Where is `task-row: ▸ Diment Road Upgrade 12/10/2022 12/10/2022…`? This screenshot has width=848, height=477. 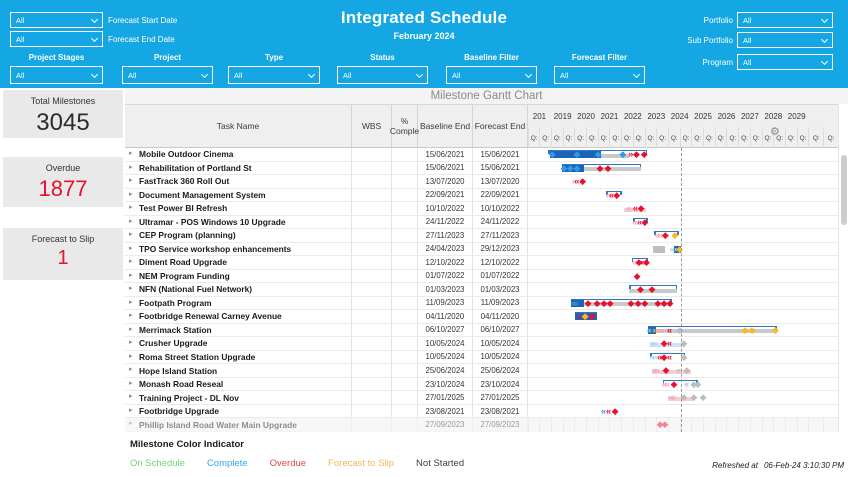 task-row: ▸ Diment Road Upgrade 12/10/2022 12/10/2022… is located at coordinates (481, 263).